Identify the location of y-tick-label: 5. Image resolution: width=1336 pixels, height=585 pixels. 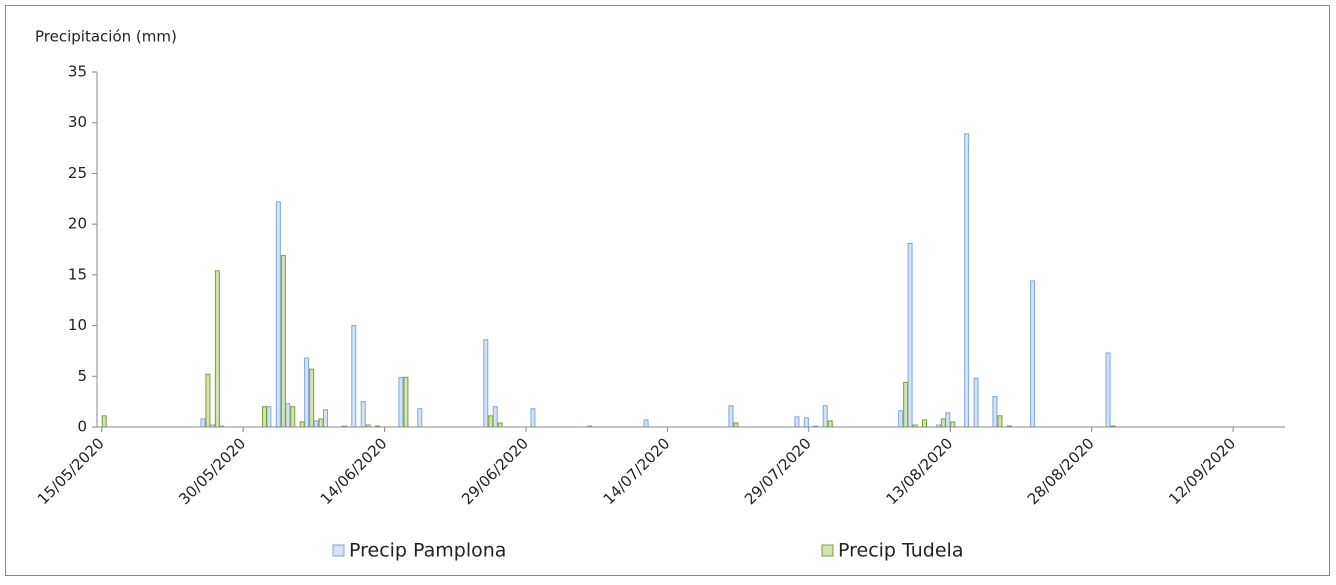
(82, 376).